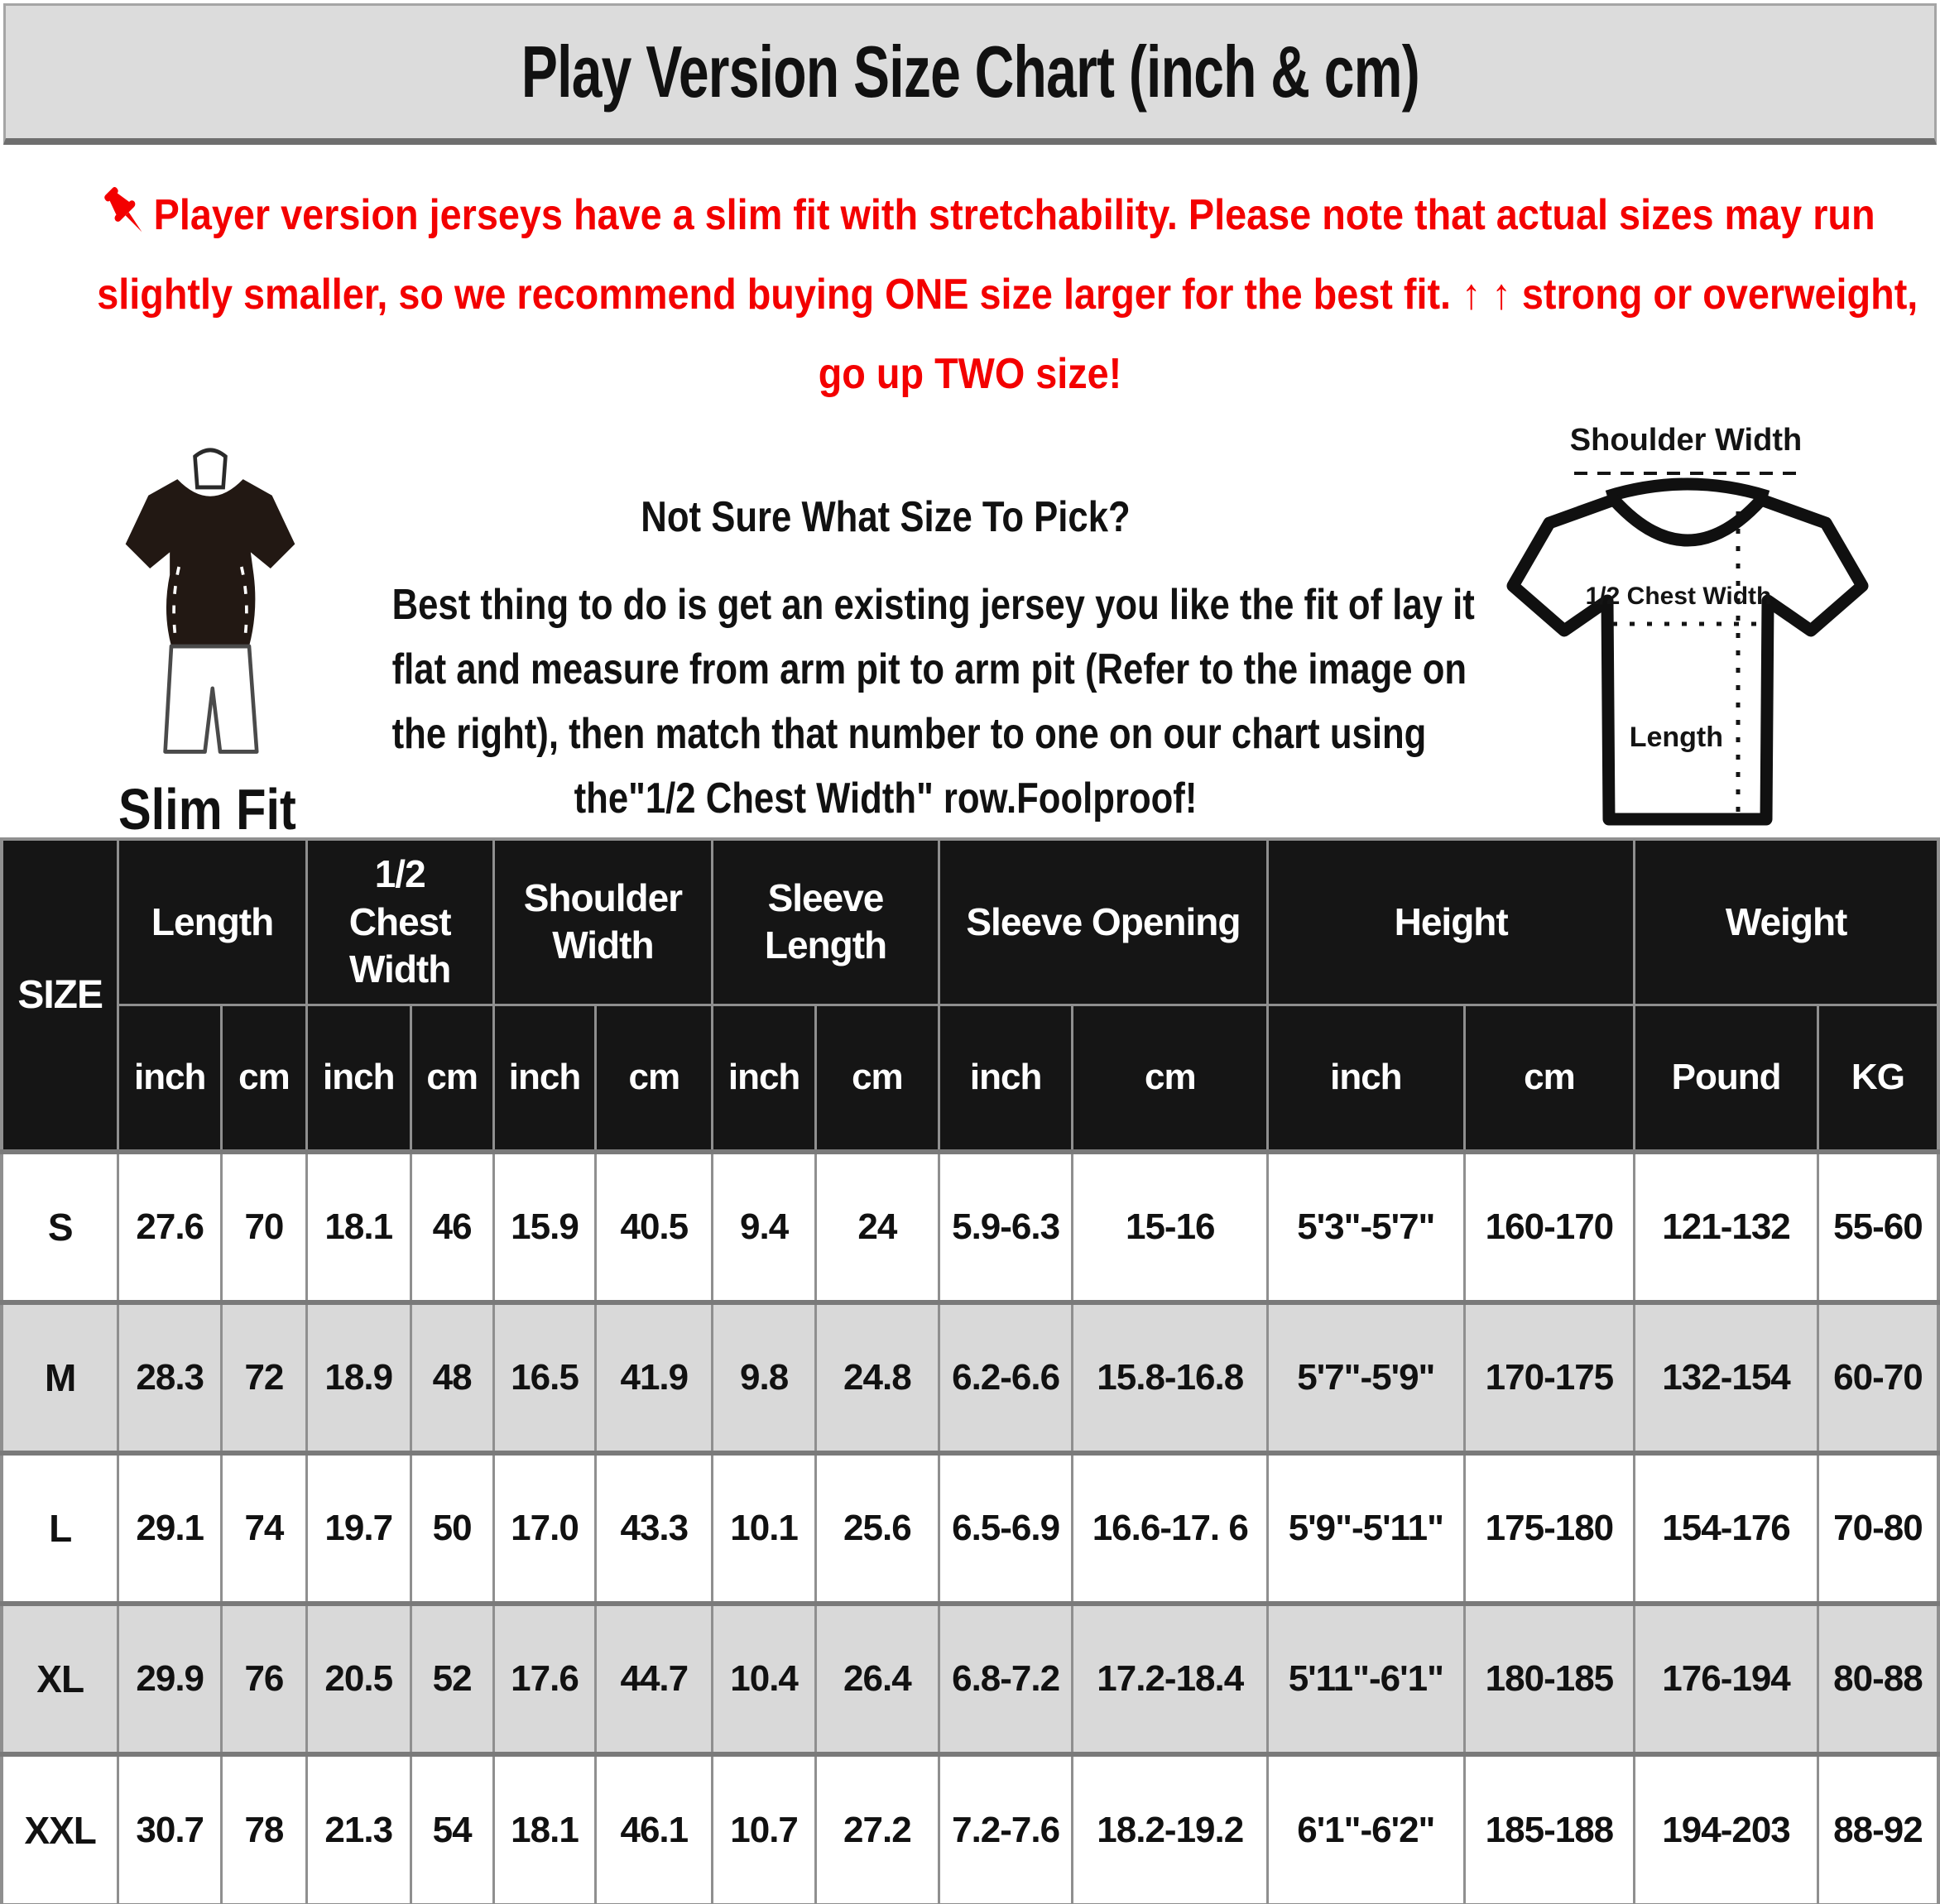  I want to click on value-cell: 76, so click(264, 1679).